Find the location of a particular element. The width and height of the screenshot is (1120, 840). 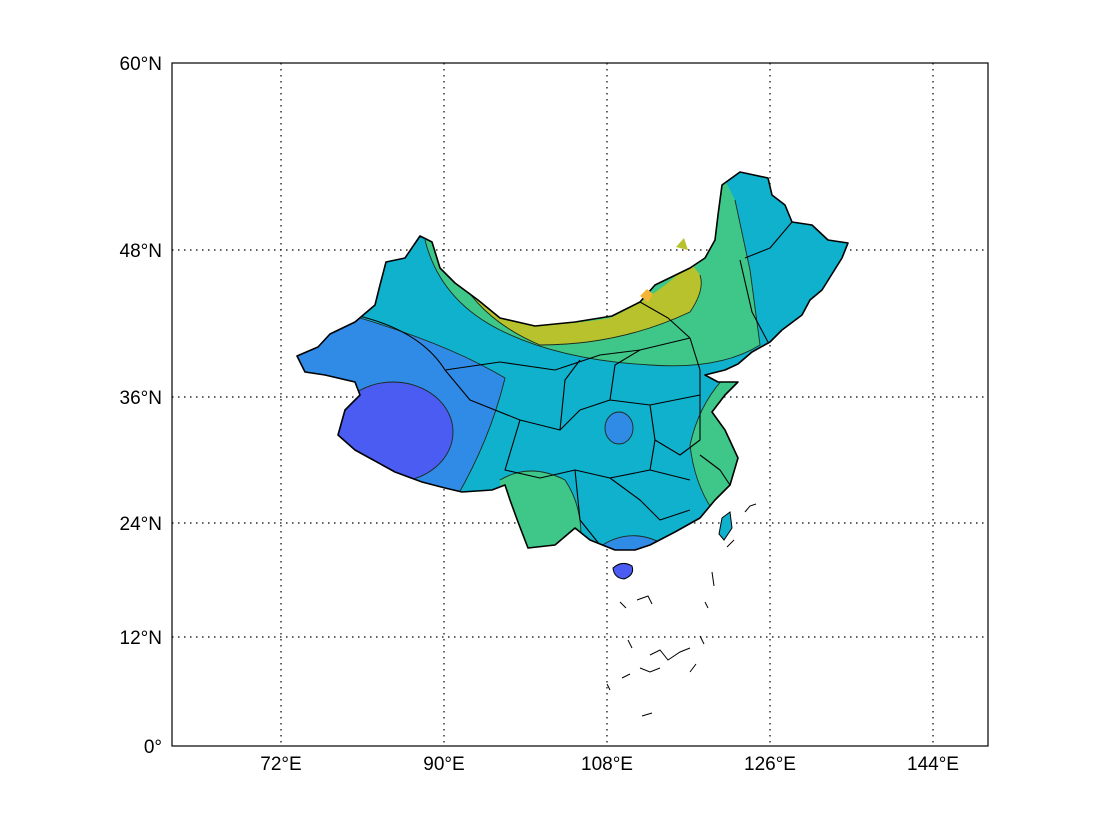

contour-level-olive-patch is located at coordinates (682, 244).